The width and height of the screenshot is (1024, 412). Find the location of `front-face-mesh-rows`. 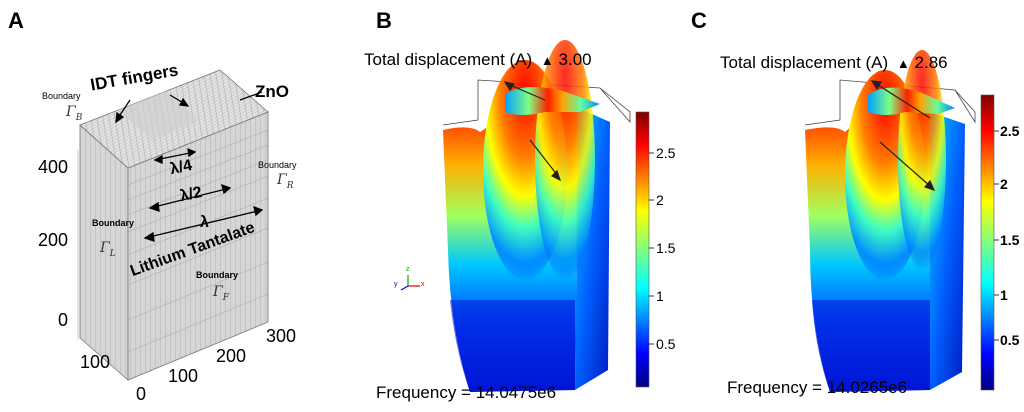

front-face-mesh-rows is located at coordinates (198, 241).